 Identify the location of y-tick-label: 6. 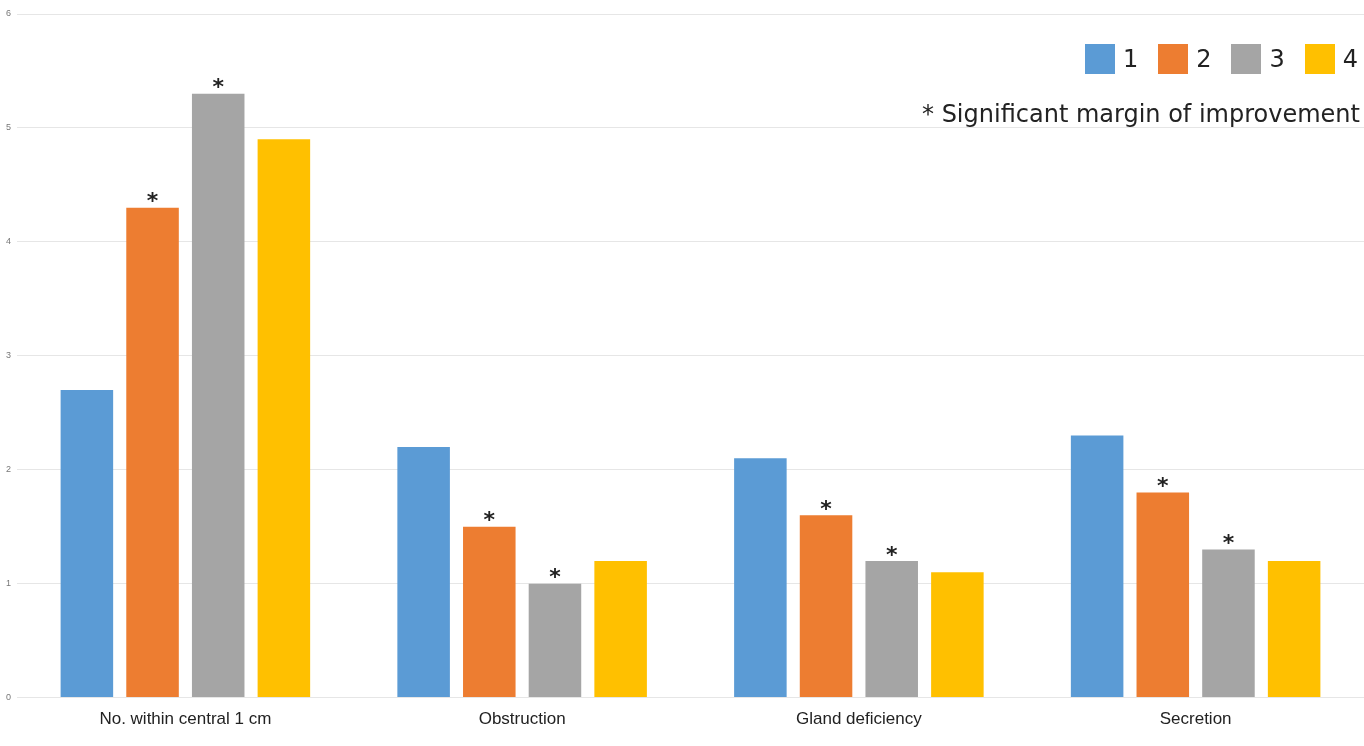
(8, 13).